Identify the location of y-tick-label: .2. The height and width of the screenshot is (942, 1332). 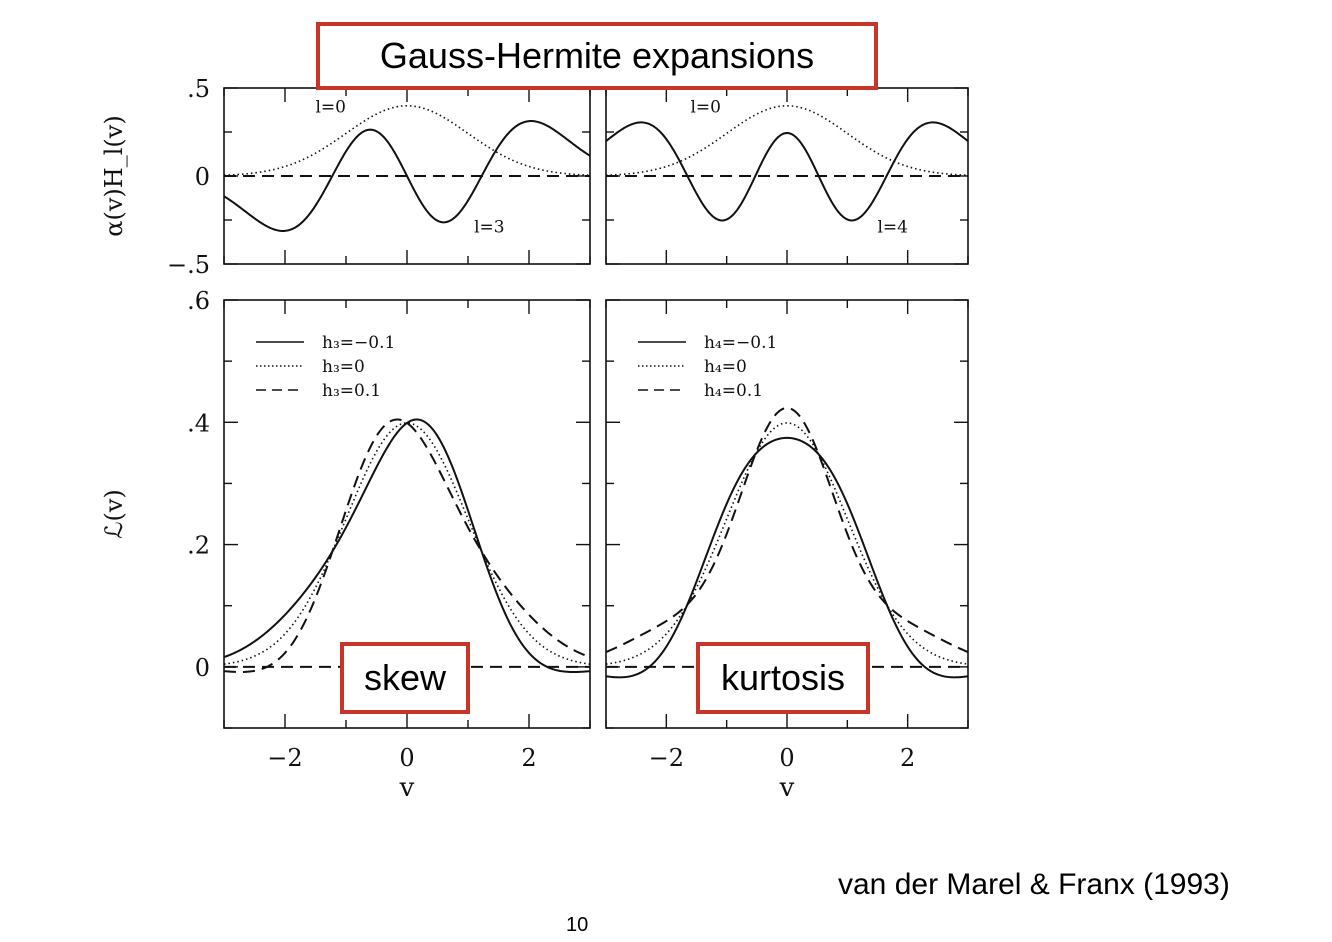
(198, 546).